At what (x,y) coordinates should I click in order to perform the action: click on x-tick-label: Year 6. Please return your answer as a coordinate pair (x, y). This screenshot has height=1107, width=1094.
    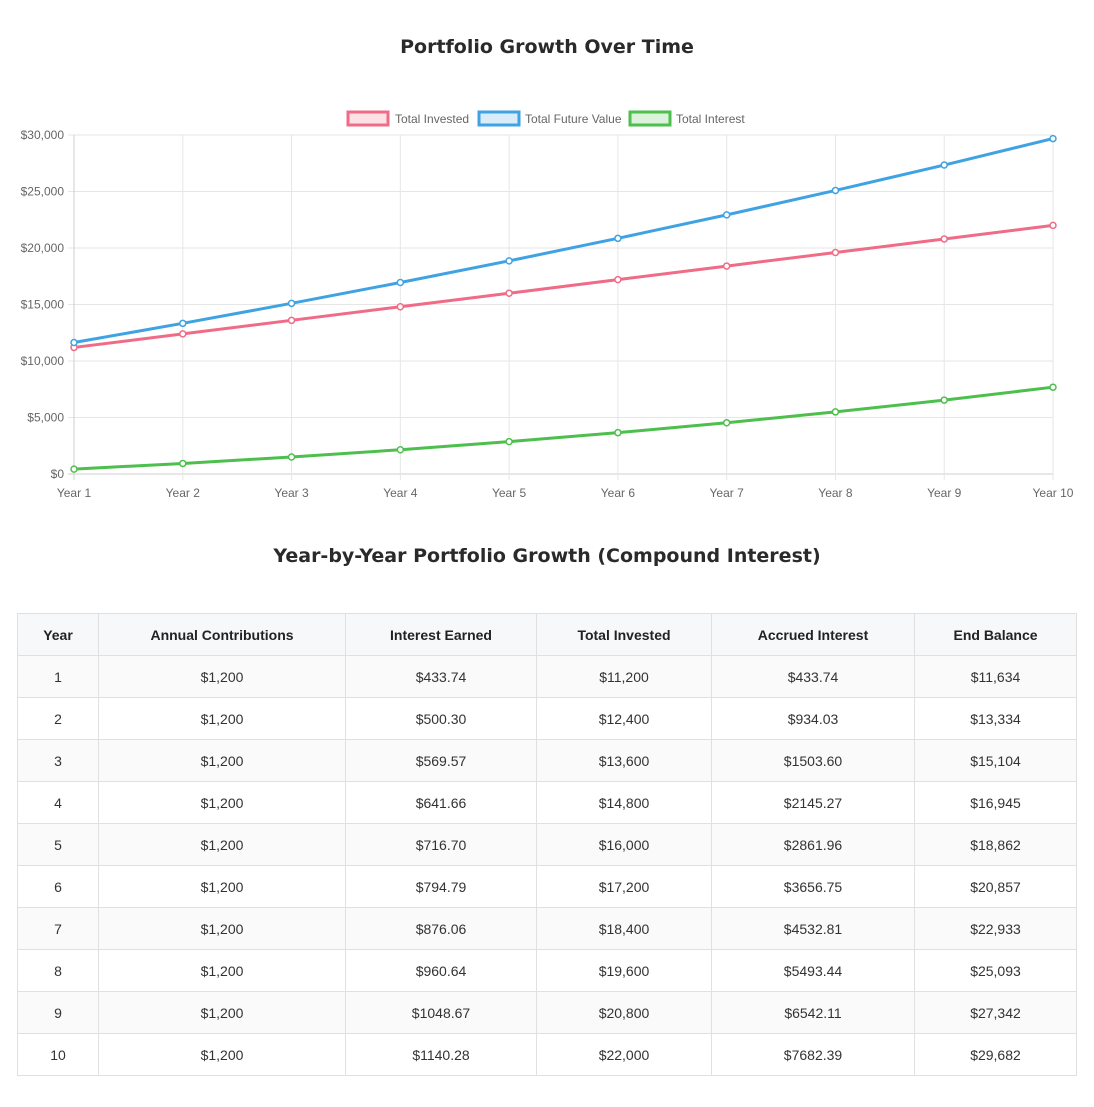
    Looking at the image, I should click on (618, 493).